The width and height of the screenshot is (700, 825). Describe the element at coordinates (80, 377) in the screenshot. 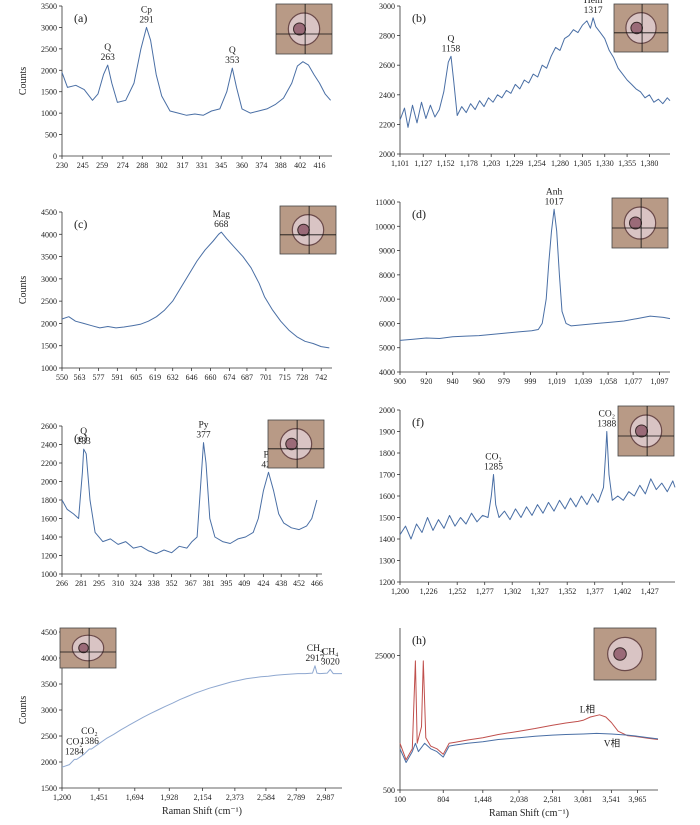

I see `x-tick-label: 563` at that location.